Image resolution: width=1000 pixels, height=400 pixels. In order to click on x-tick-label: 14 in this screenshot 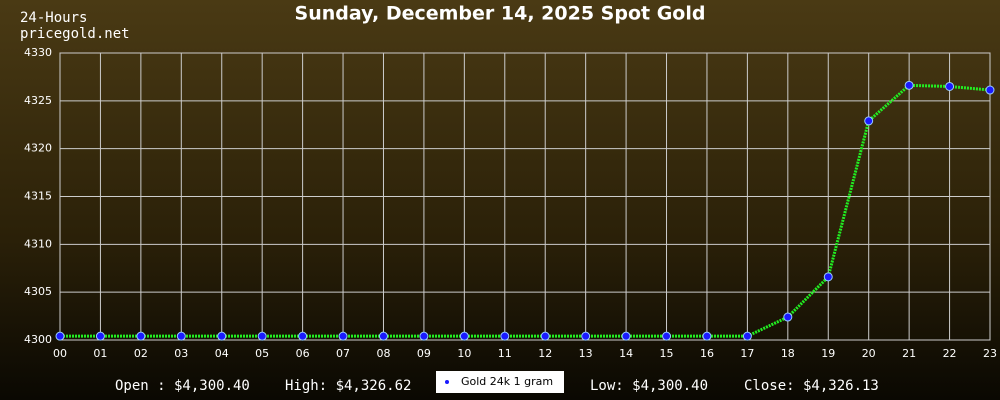, I will do `click(626, 353)`.